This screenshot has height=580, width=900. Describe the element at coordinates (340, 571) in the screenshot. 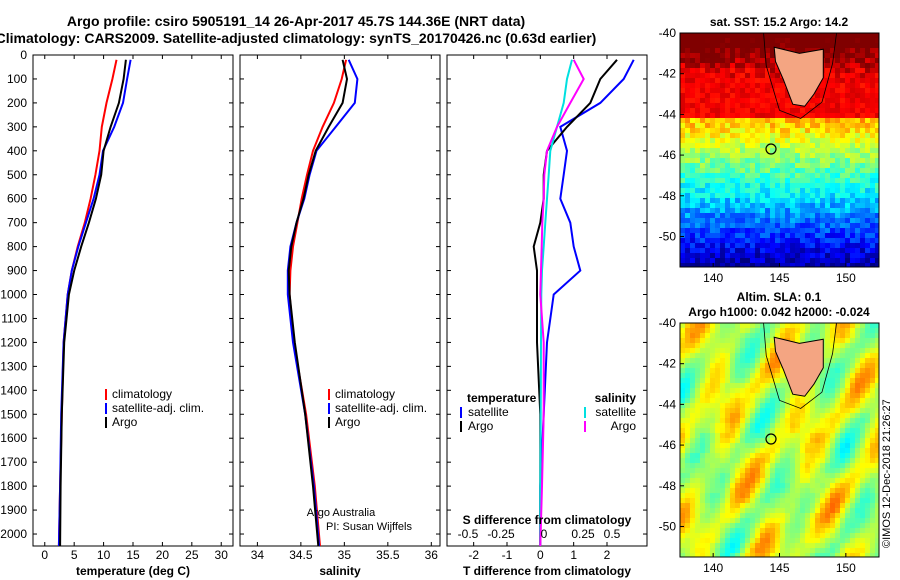

I see `x-axis-label: salinity` at that location.